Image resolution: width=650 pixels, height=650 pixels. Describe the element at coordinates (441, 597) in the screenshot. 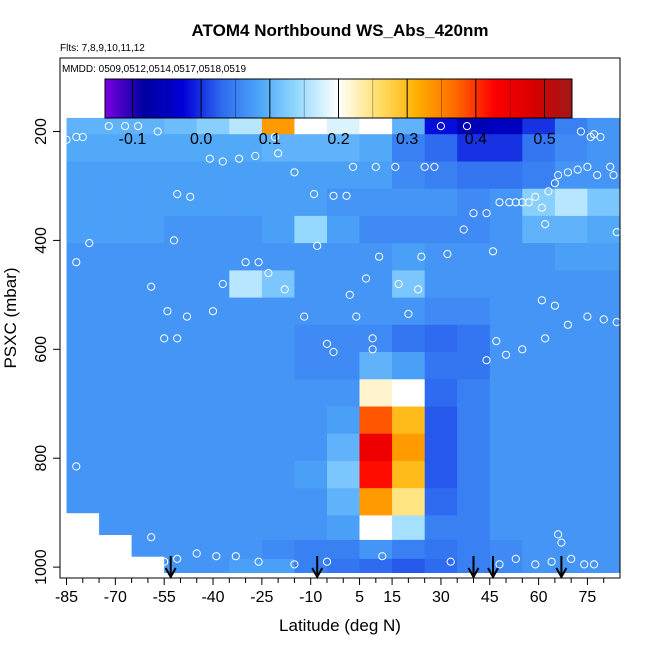

I see `x-tick-label: 30` at that location.